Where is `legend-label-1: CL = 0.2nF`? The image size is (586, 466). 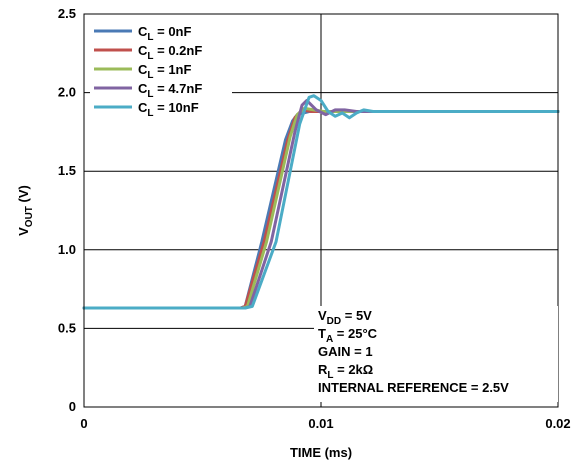 legend-label-1: CL = 0.2nF is located at coordinates (170, 52).